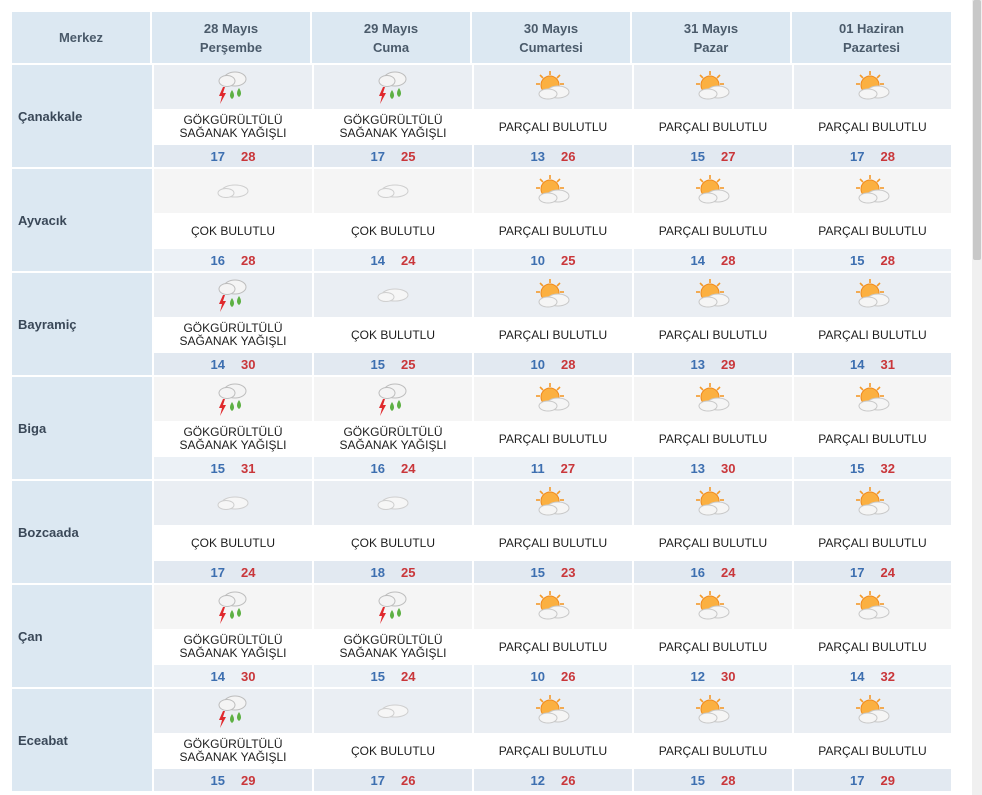 Image resolution: width=982 pixels, height=795 pixels. Describe the element at coordinates (712, 37) in the screenshot. I see `header-day-4: 31 Mayıs Pazar` at that location.